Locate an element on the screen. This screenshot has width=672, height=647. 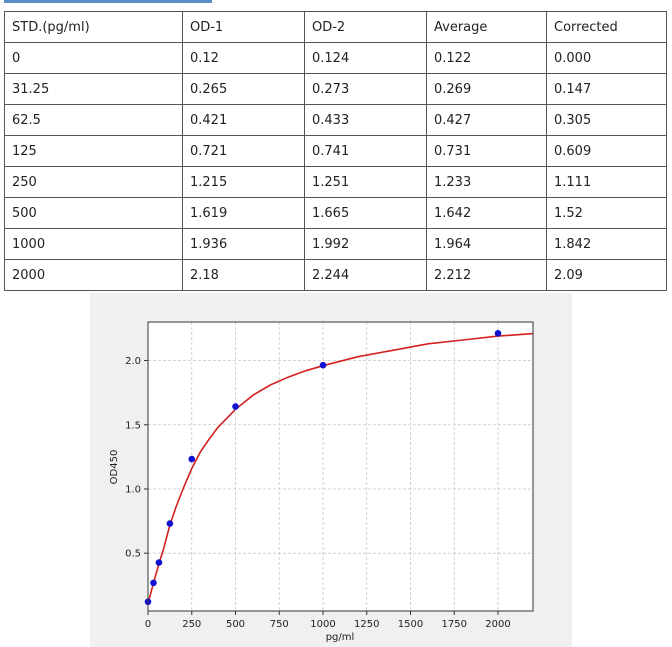
table-cell: 0.731 is located at coordinates (486, 151).